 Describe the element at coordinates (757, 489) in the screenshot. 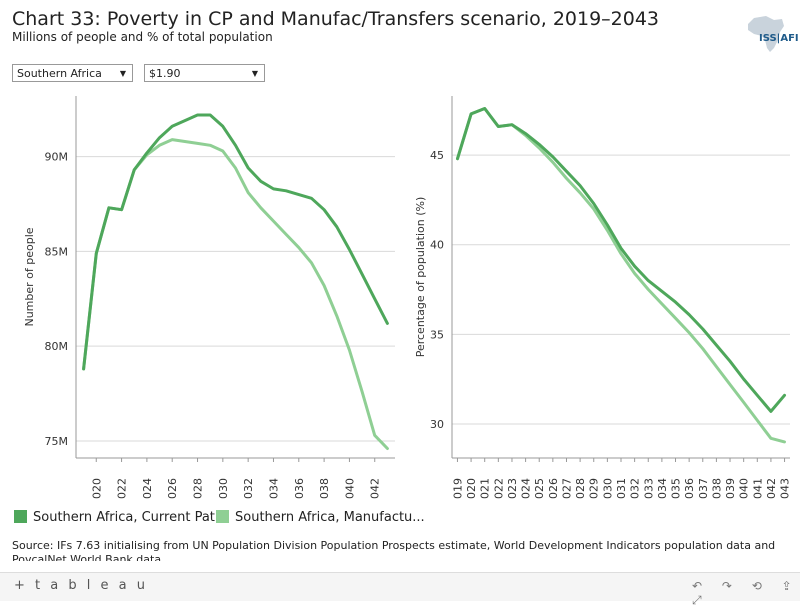

I see `x-tick-label: 2041` at that location.